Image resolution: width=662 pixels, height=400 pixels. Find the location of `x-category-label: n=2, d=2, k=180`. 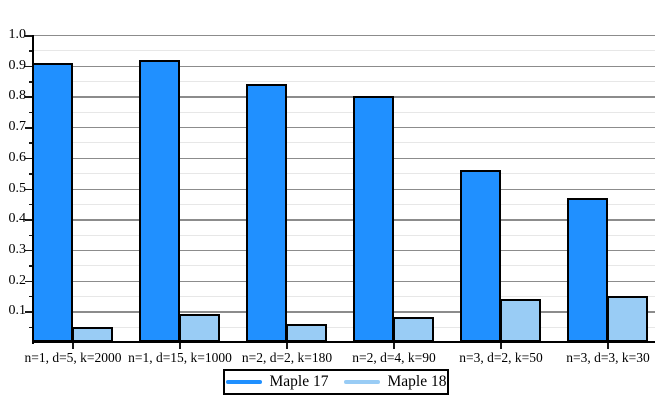

x-category-label: n=2, d=2, k=180 is located at coordinates (287, 357).